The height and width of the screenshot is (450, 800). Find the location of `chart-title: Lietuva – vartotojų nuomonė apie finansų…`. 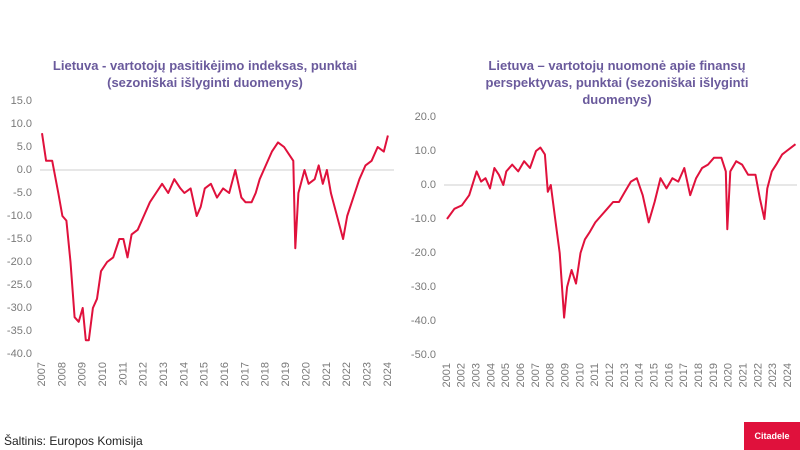

chart-title: Lietuva – vartotojų nuomonė apie finansų… is located at coordinates (617, 82).